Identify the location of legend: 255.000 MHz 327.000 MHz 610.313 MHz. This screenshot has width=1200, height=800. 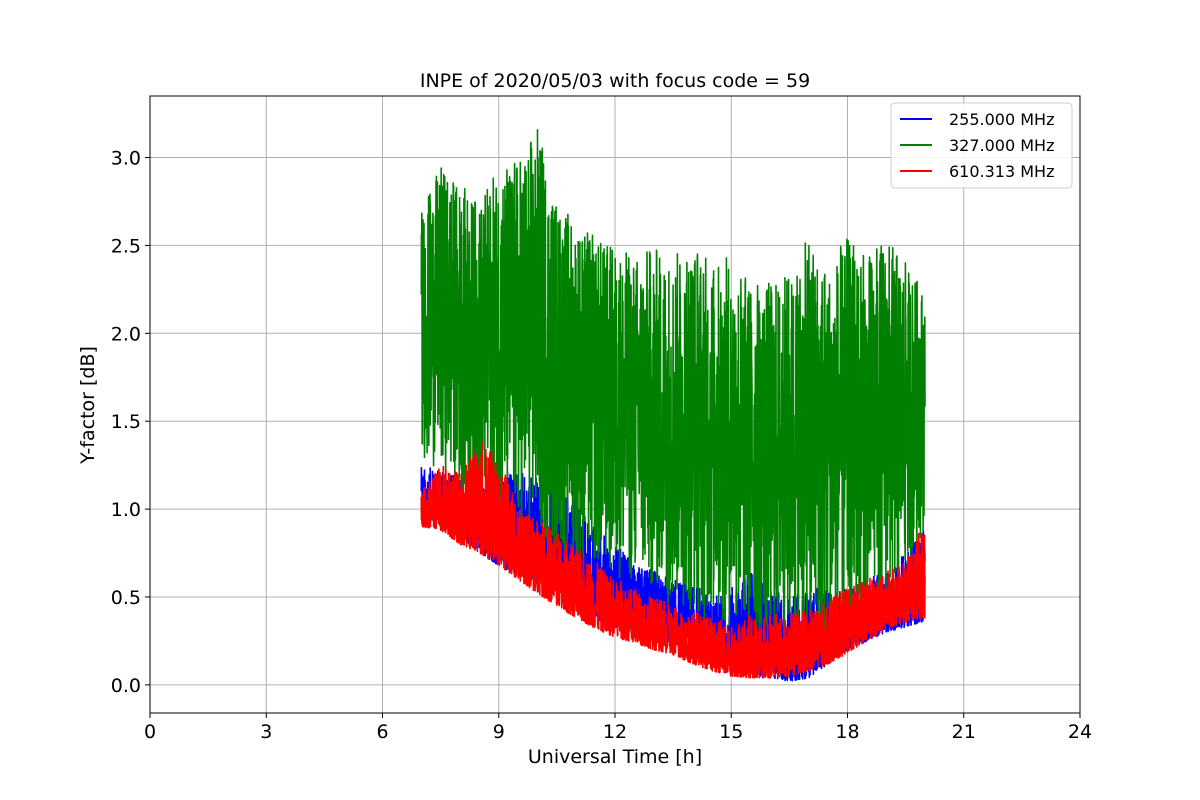
(981, 145).